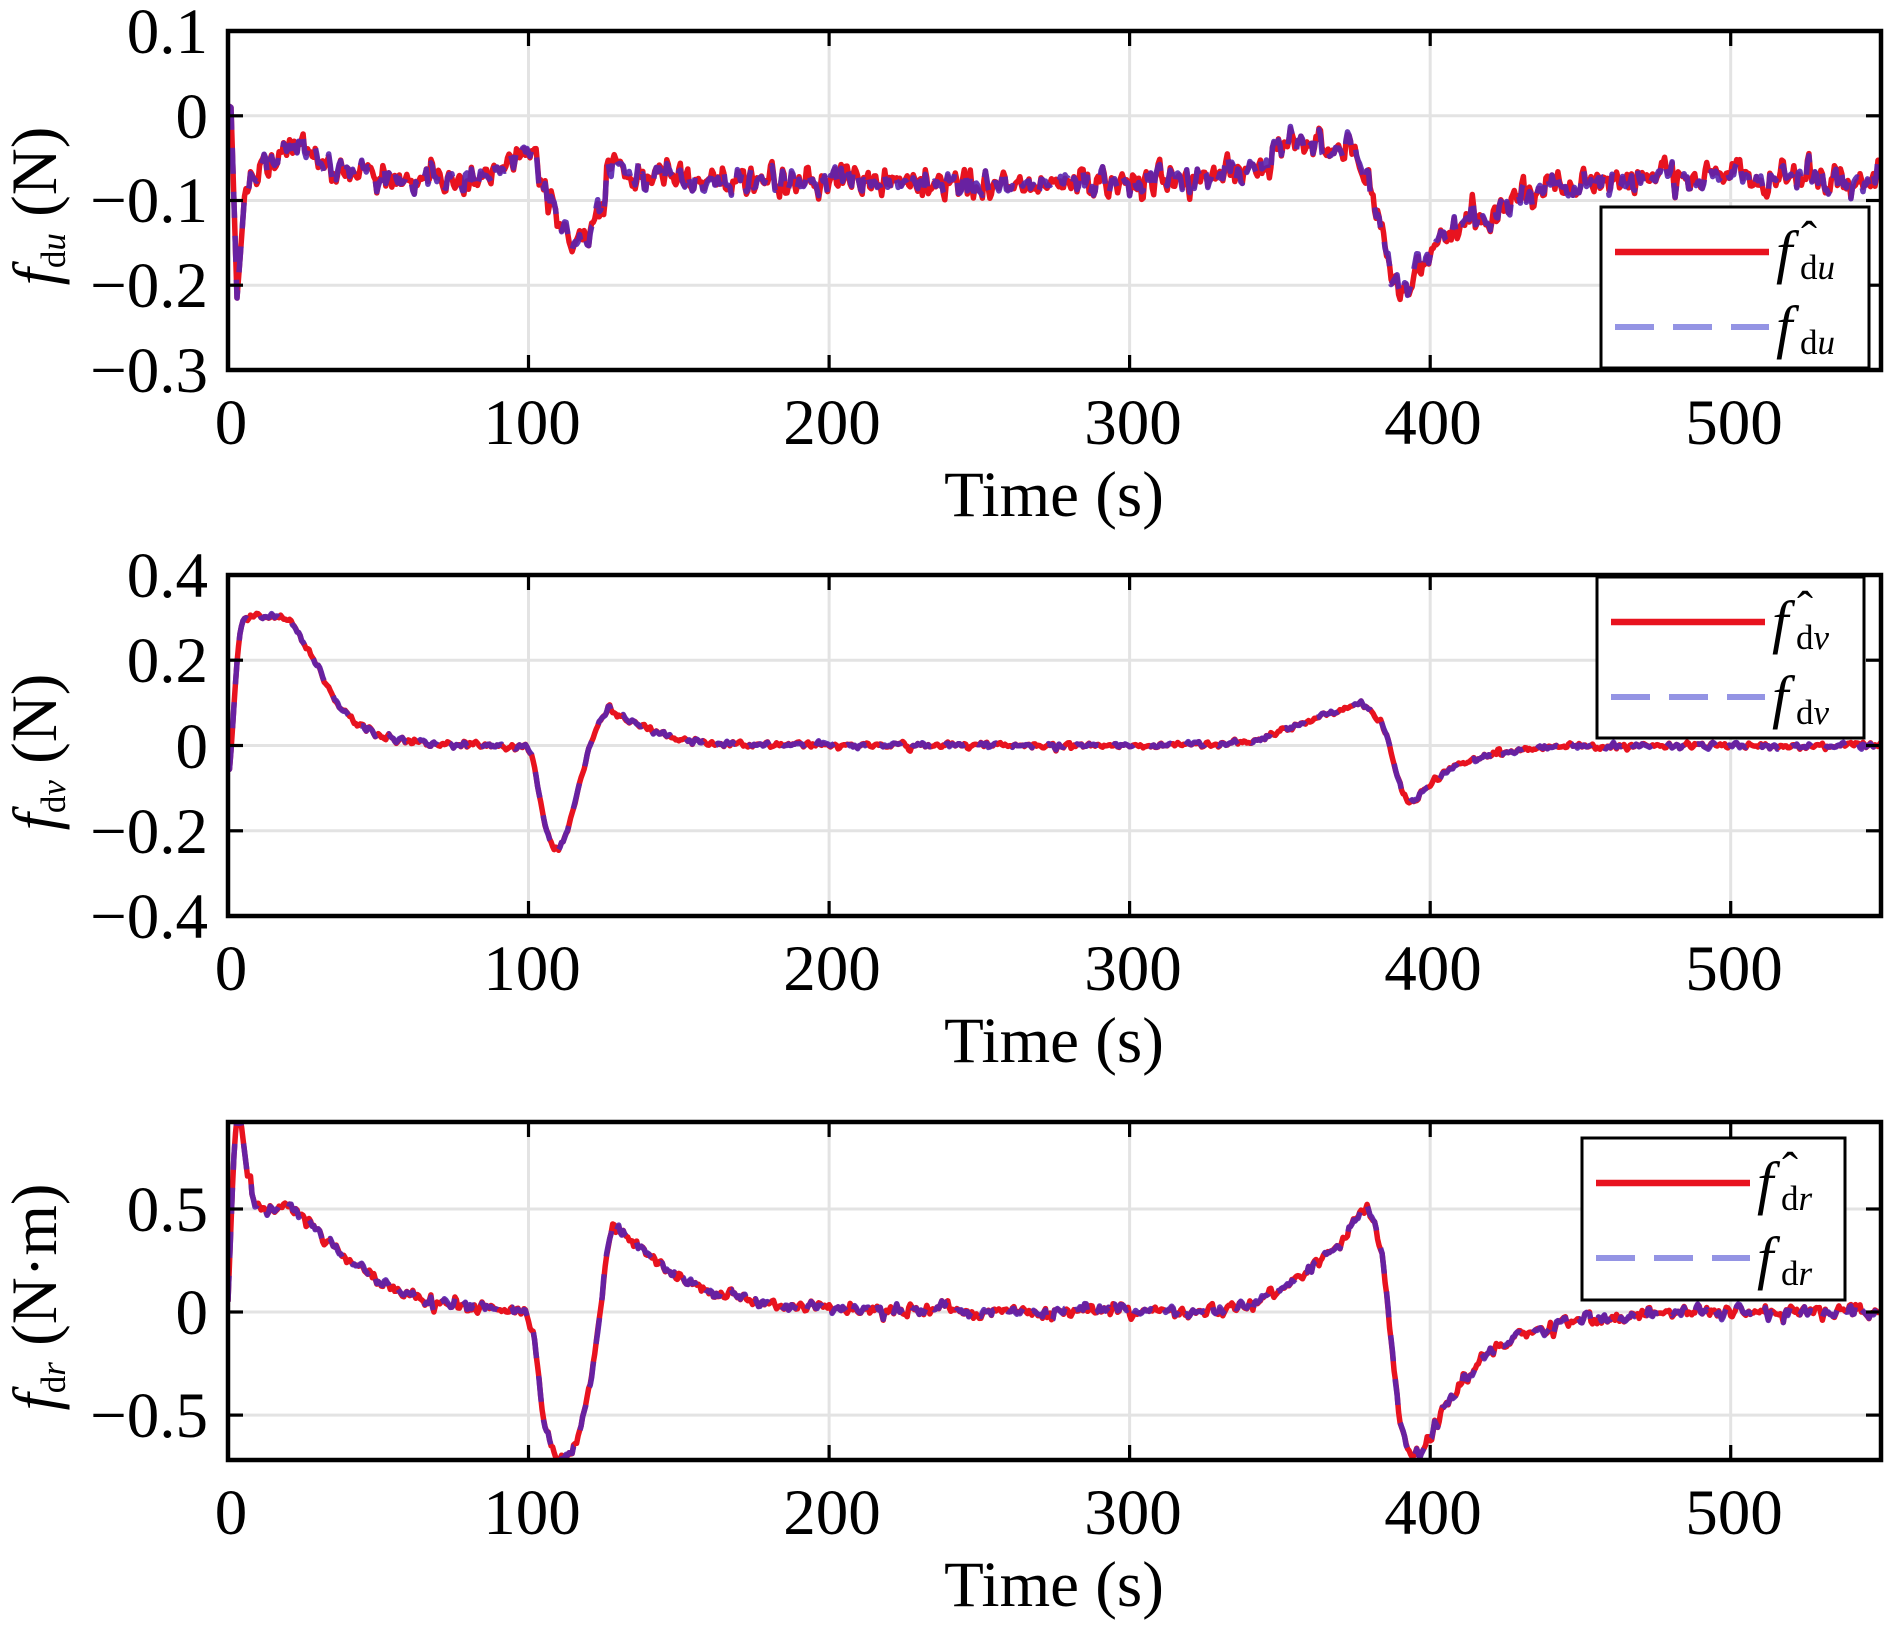 This screenshot has width=1890, height=1630. I want to click on svg-text: −0.5, so click(149, 1416).